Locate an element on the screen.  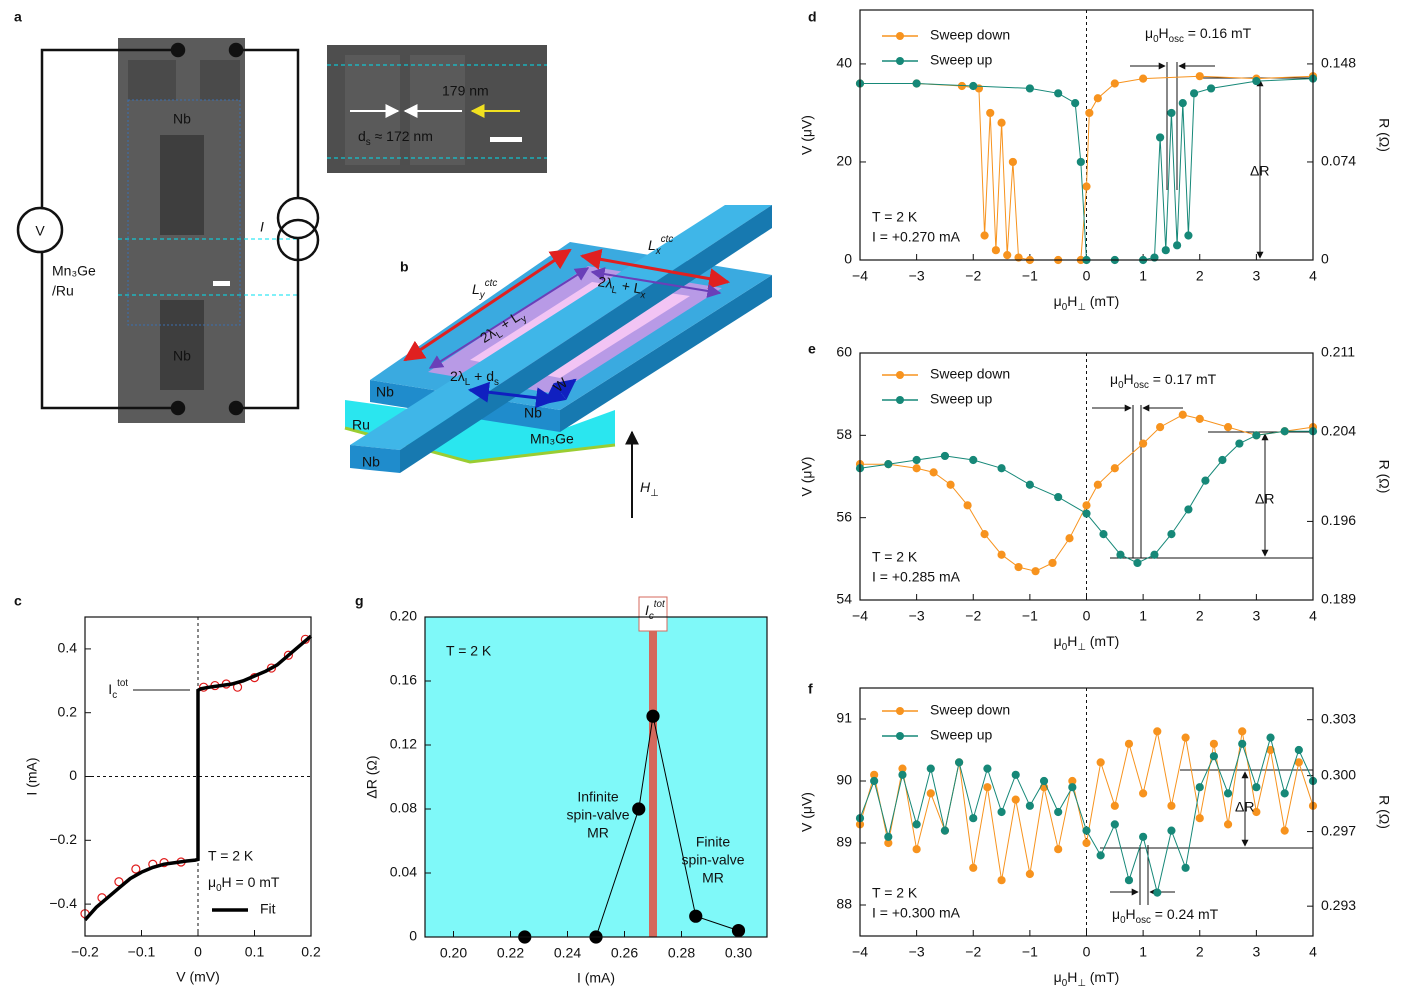
text-part: = 0.16 mT is located at coordinates (1218, 33).